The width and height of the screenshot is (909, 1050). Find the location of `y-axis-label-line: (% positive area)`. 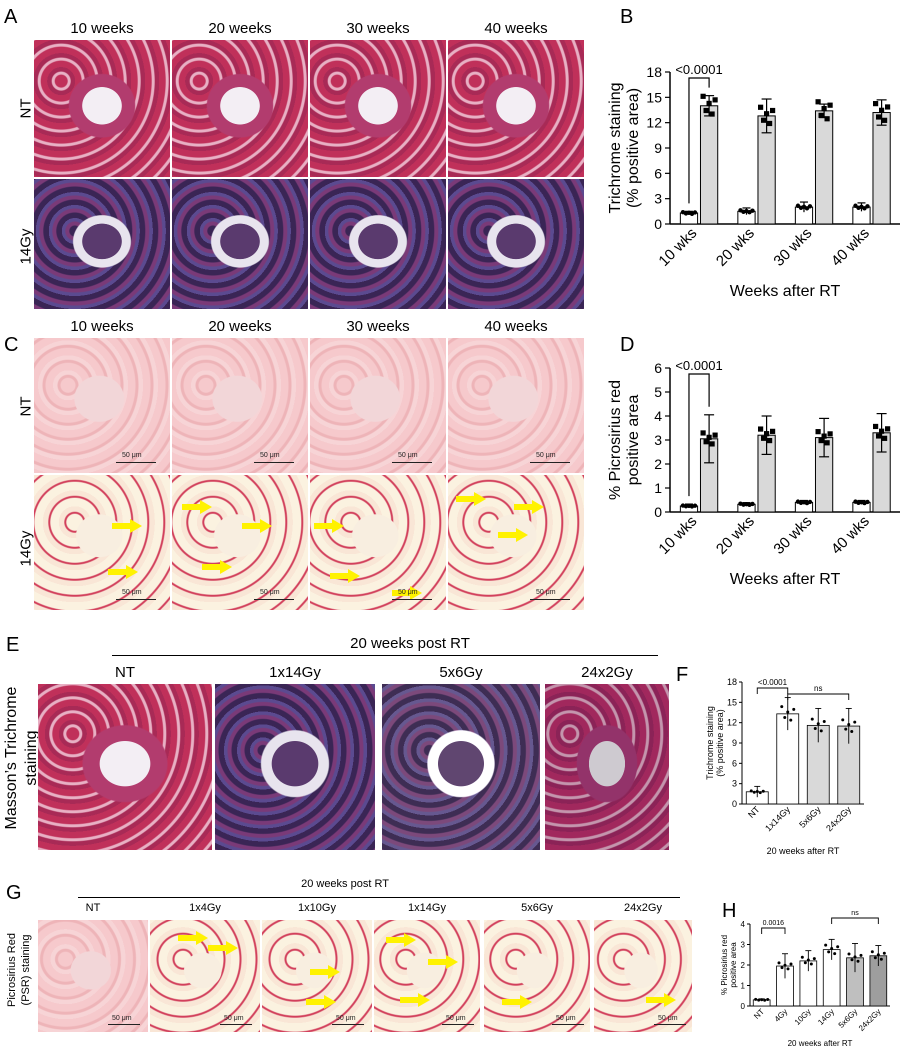

y-axis-label-line: (% positive area) is located at coordinates (633, 148).